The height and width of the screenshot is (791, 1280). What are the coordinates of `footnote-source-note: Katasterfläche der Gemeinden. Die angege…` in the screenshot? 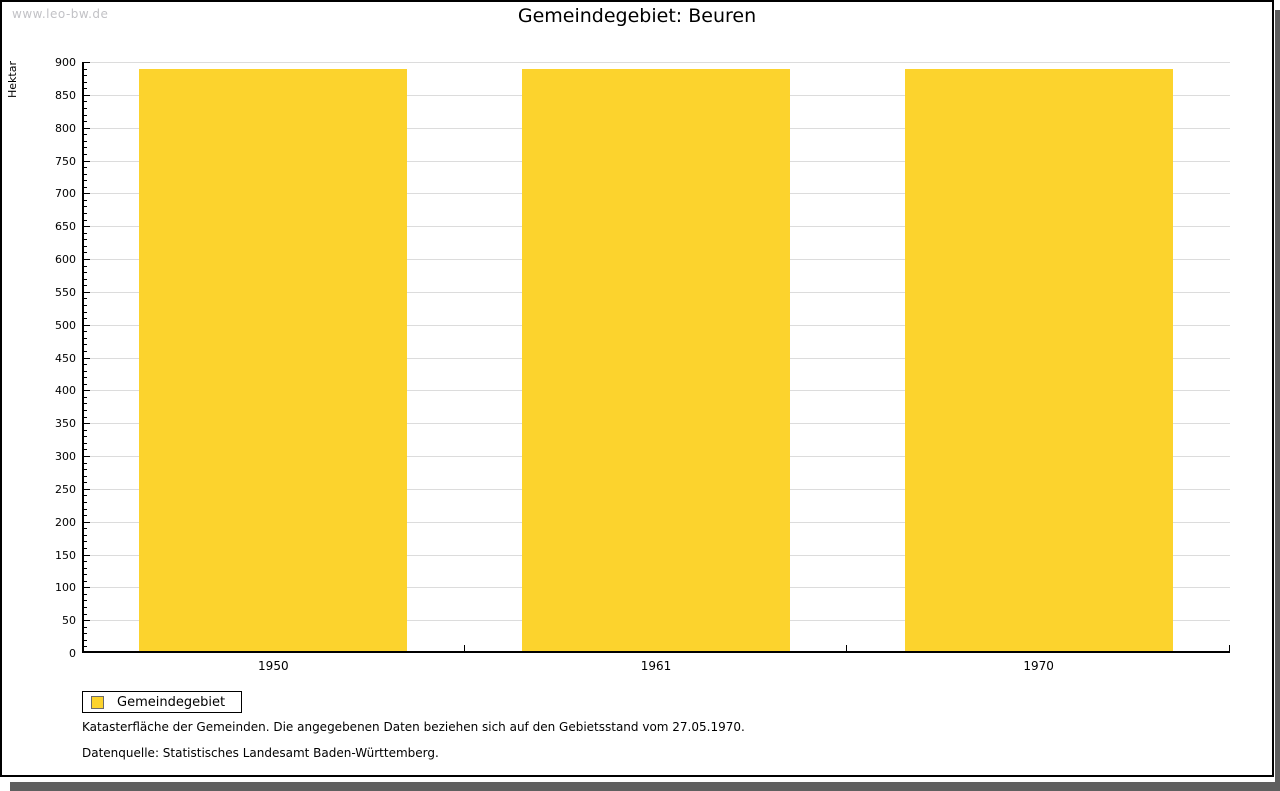 It's located at (413, 727).